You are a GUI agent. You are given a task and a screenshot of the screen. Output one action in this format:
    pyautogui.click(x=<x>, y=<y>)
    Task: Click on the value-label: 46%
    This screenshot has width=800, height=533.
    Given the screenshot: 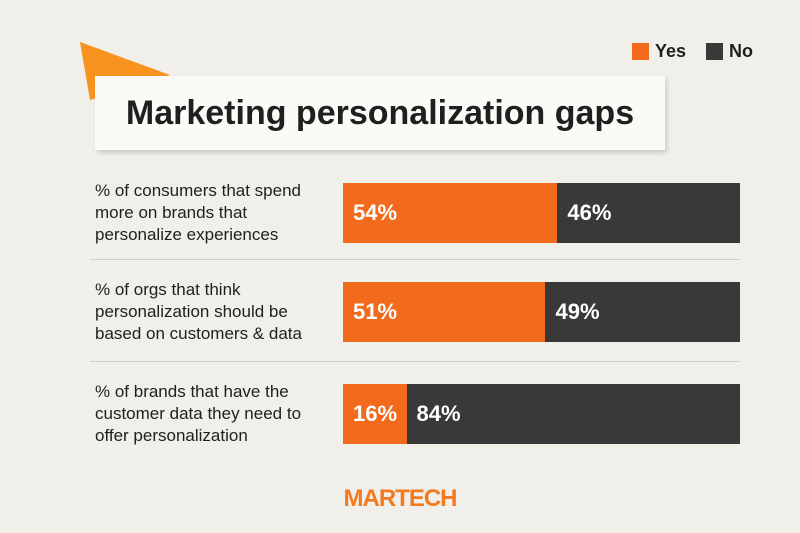 What is the action you would take?
    pyautogui.click(x=589, y=212)
    